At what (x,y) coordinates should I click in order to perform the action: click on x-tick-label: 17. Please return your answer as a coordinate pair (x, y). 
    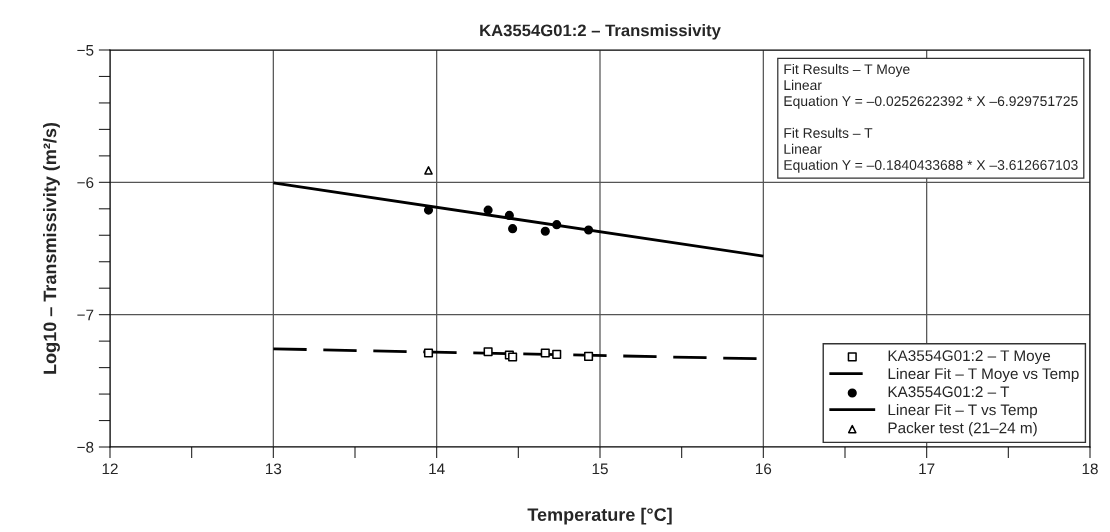
    Looking at the image, I should click on (927, 469).